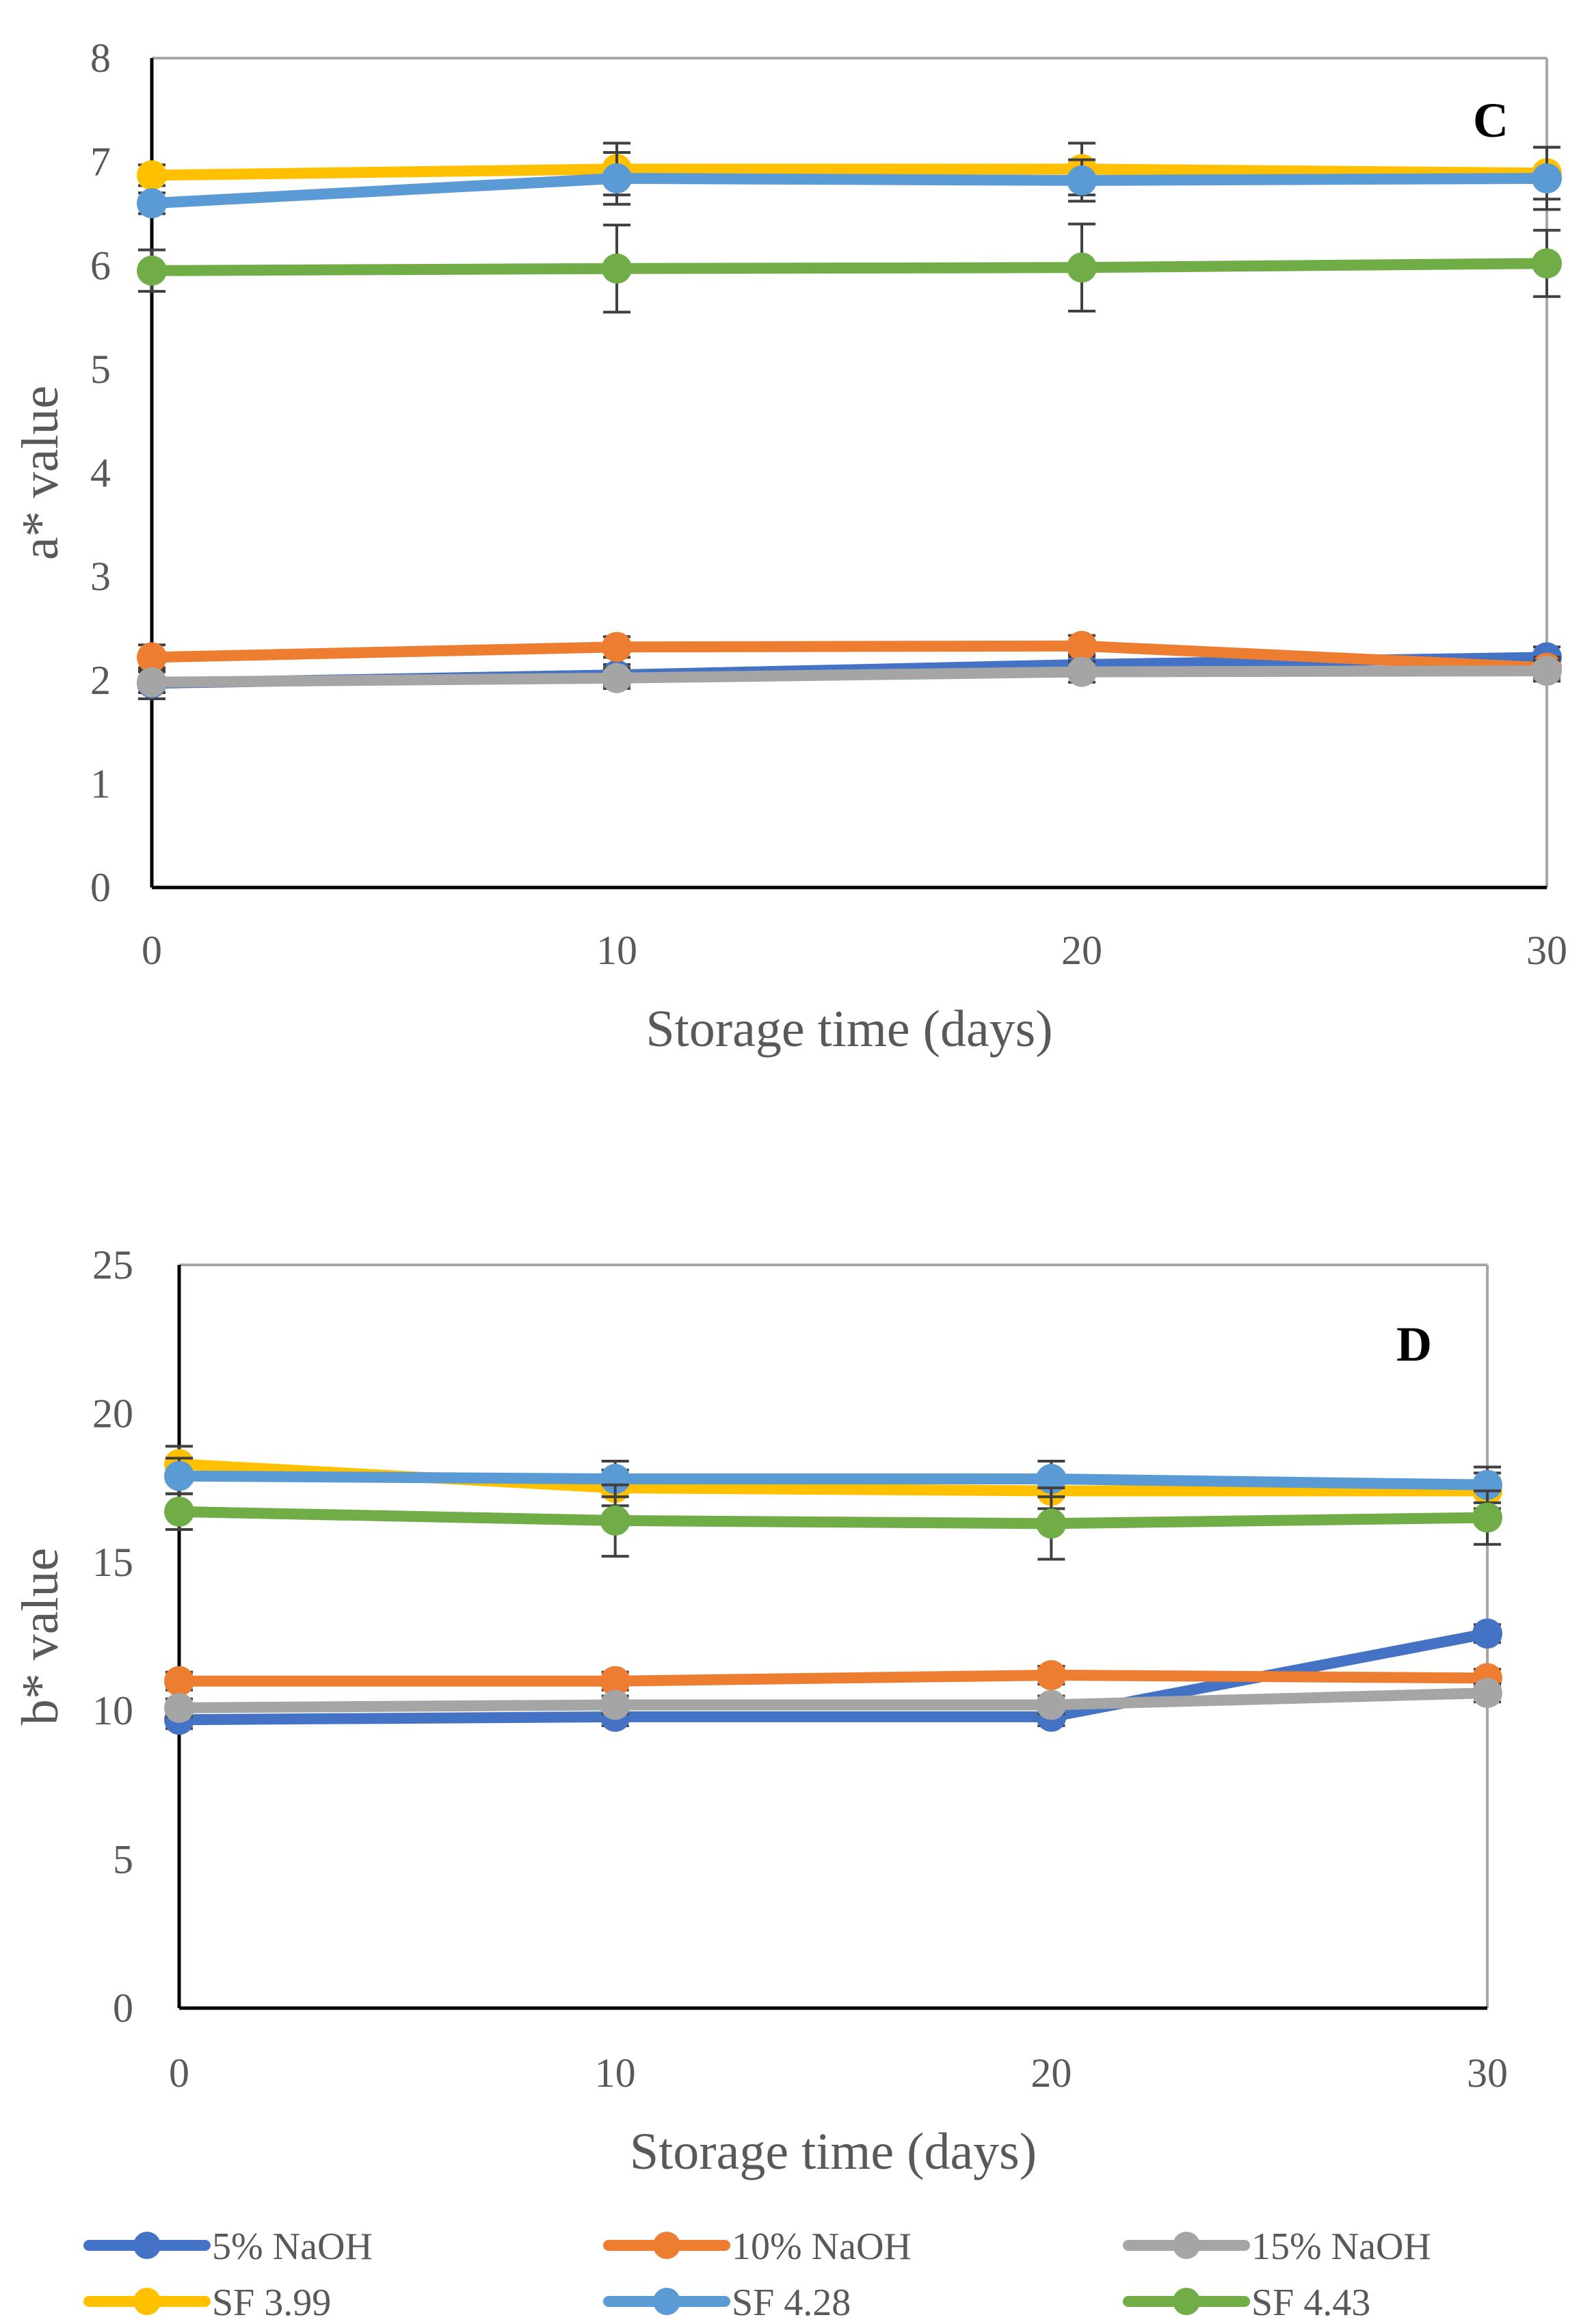 The height and width of the screenshot is (2324, 1594). Describe the element at coordinates (1311, 2303) in the screenshot. I see `legend-label: SF 4.43` at that location.